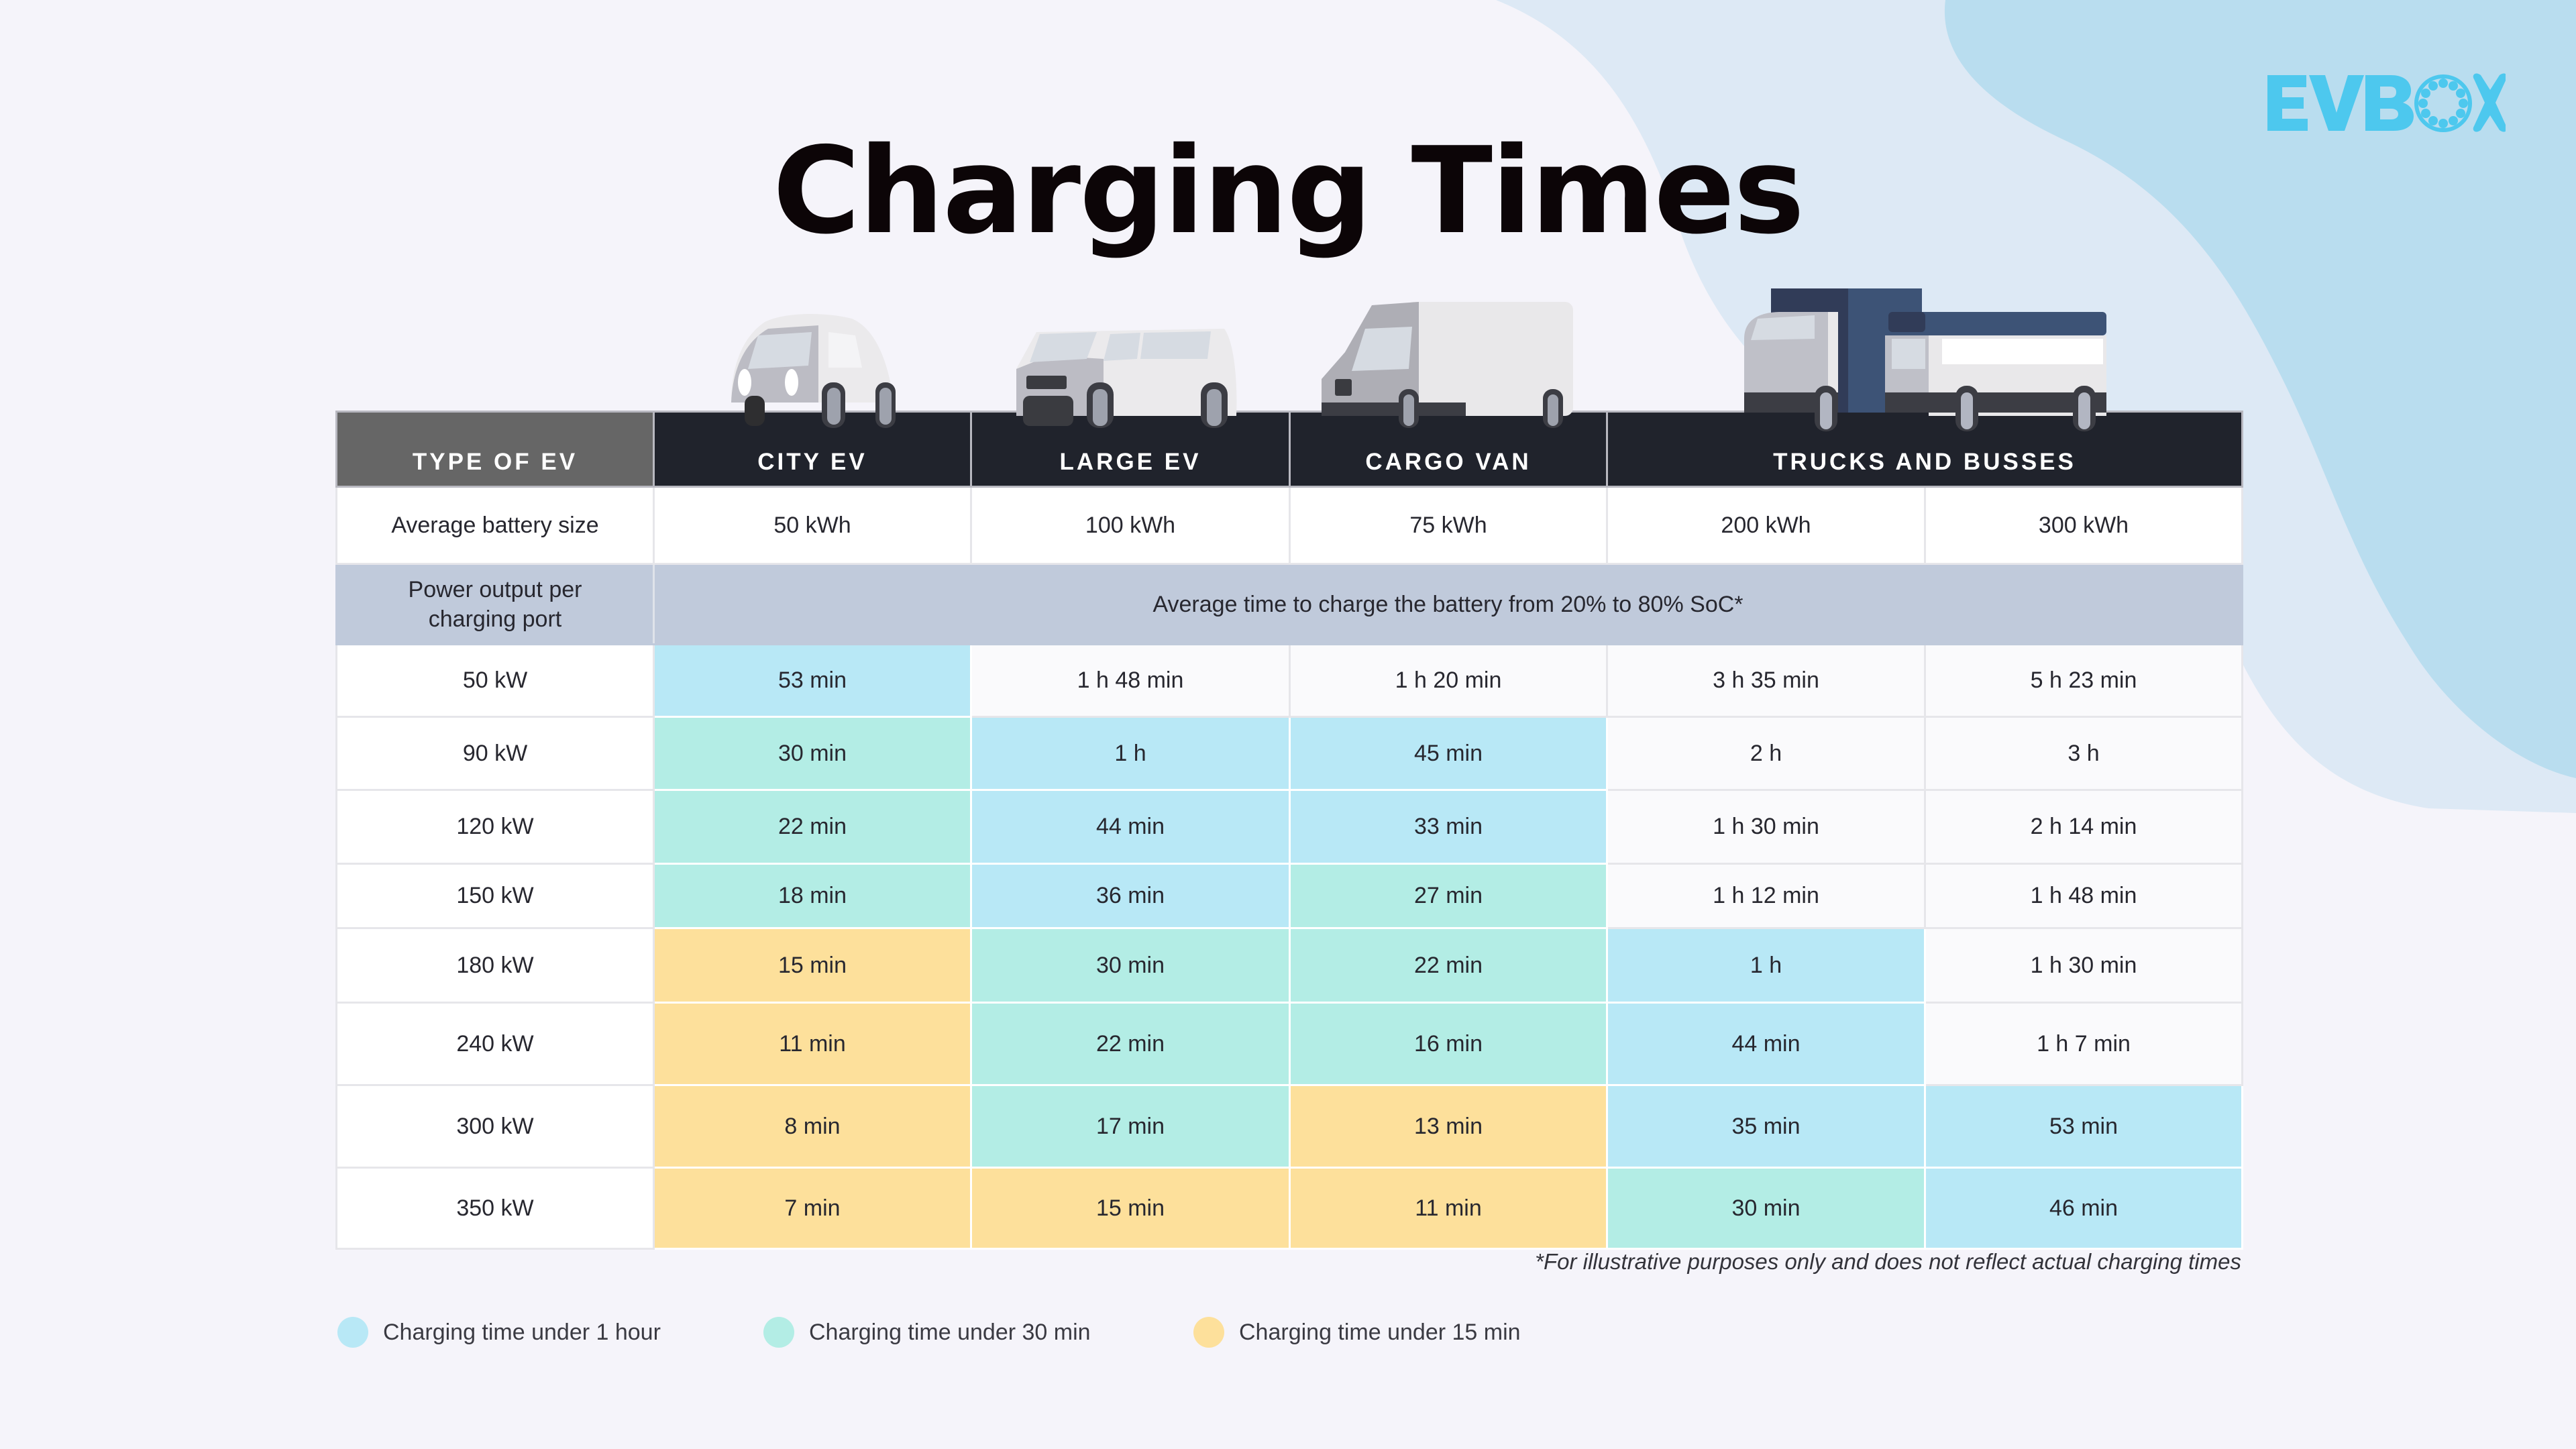 The image size is (2576, 1449). Describe the element at coordinates (812, 1208) in the screenshot. I see `charging-time-cell: 7 min` at that location.